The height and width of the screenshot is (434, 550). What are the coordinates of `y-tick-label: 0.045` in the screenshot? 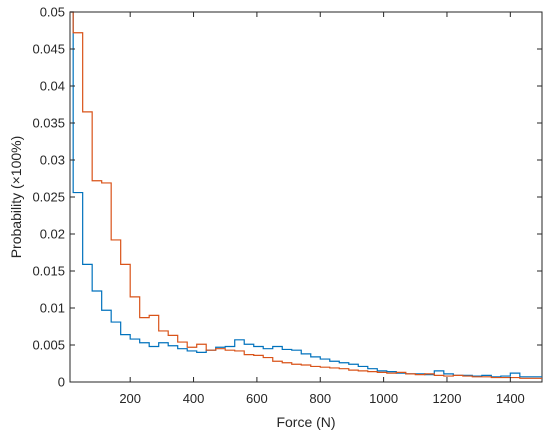 It's located at (48, 49).